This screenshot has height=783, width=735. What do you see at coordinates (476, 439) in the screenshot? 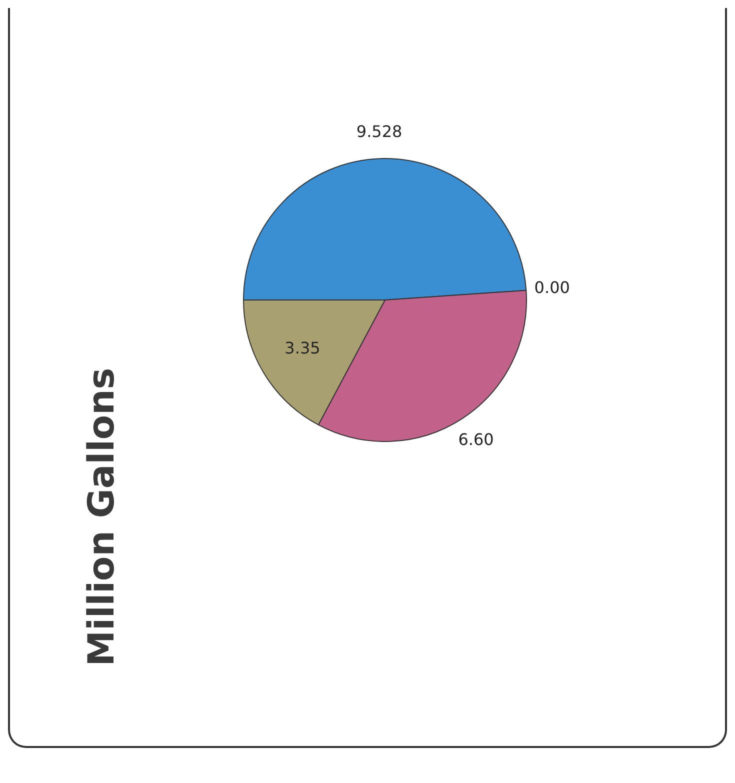
I see `data-label: 6.60` at bounding box center [476, 439].